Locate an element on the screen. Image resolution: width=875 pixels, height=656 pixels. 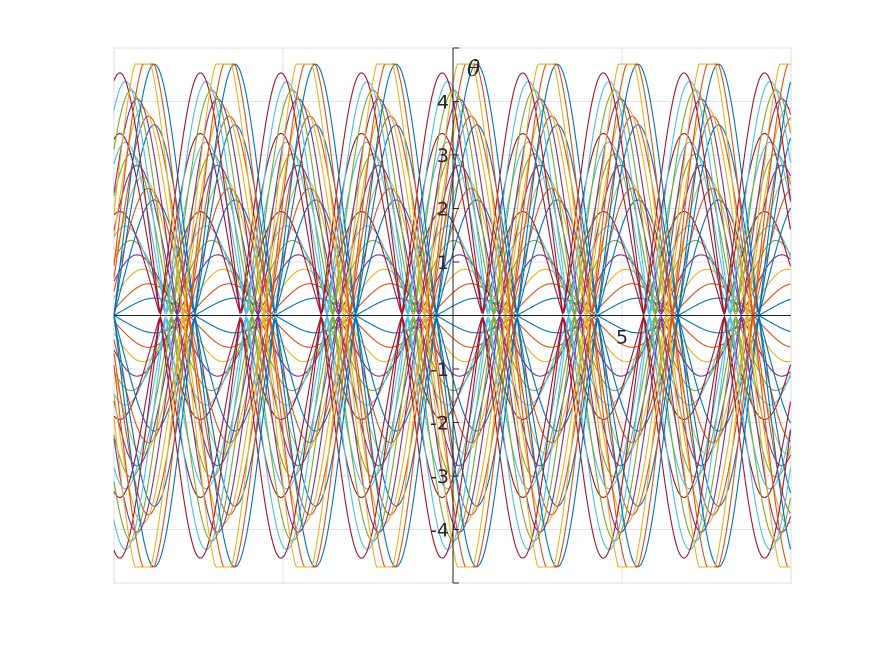
y-tick-label: -1 is located at coordinates (439, 370).